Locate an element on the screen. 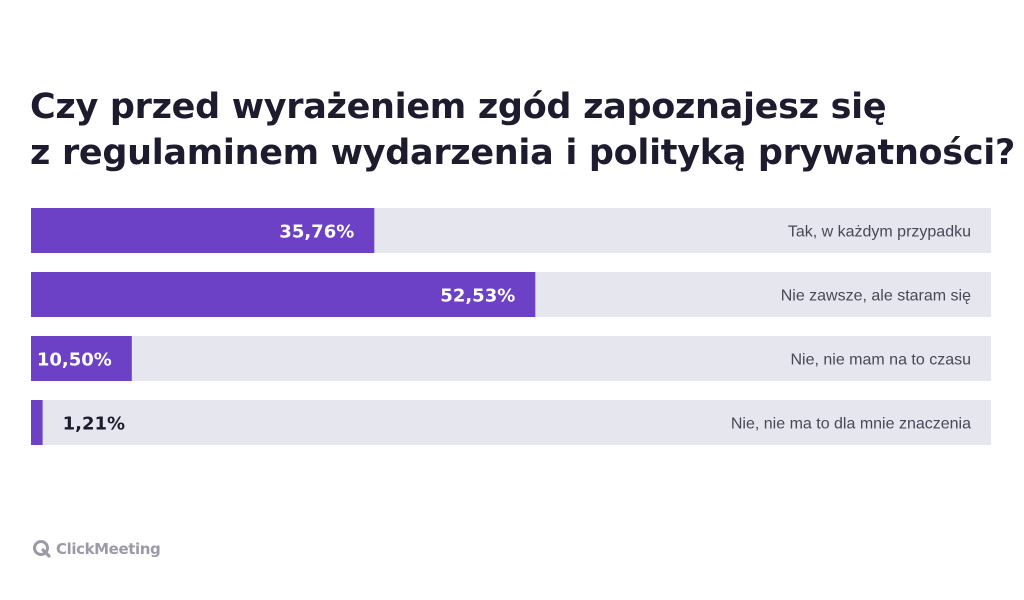 The image size is (1024, 600). category-label: Nie zawsze, ale staram się is located at coordinates (876, 296).